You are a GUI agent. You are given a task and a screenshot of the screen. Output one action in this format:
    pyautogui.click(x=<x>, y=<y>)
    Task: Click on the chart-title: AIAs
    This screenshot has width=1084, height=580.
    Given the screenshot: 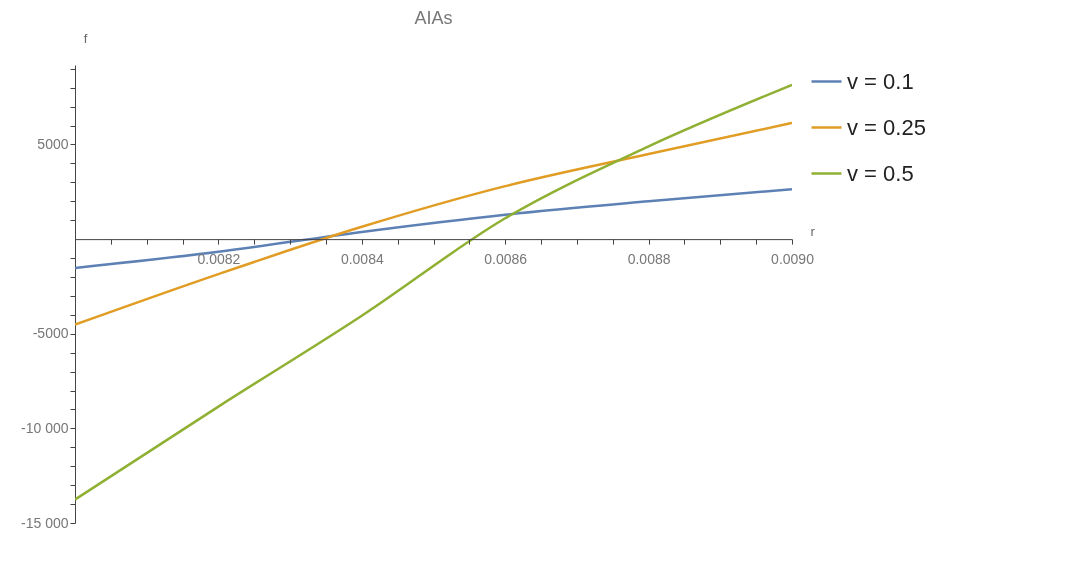 What is the action you would take?
    pyautogui.click(x=433, y=18)
    